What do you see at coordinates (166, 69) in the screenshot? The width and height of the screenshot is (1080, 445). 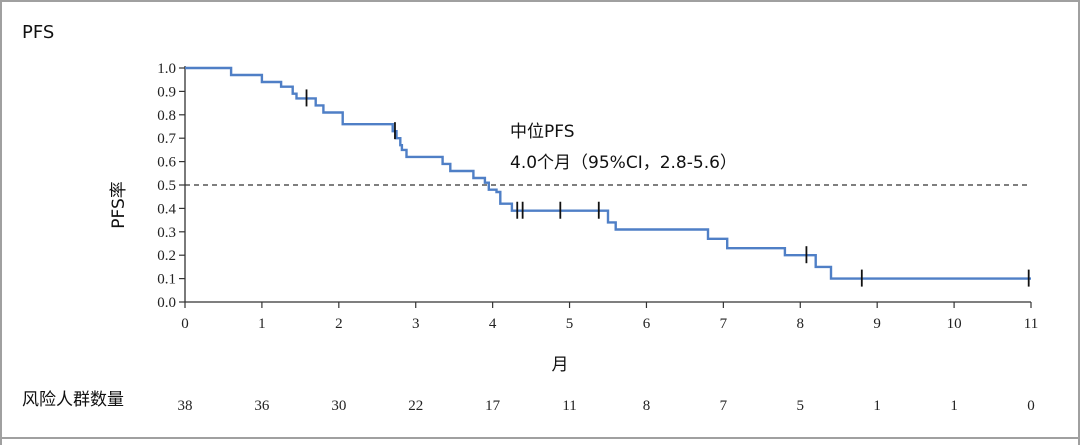 I see `y-tick-label: 1.0` at bounding box center [166, 69].